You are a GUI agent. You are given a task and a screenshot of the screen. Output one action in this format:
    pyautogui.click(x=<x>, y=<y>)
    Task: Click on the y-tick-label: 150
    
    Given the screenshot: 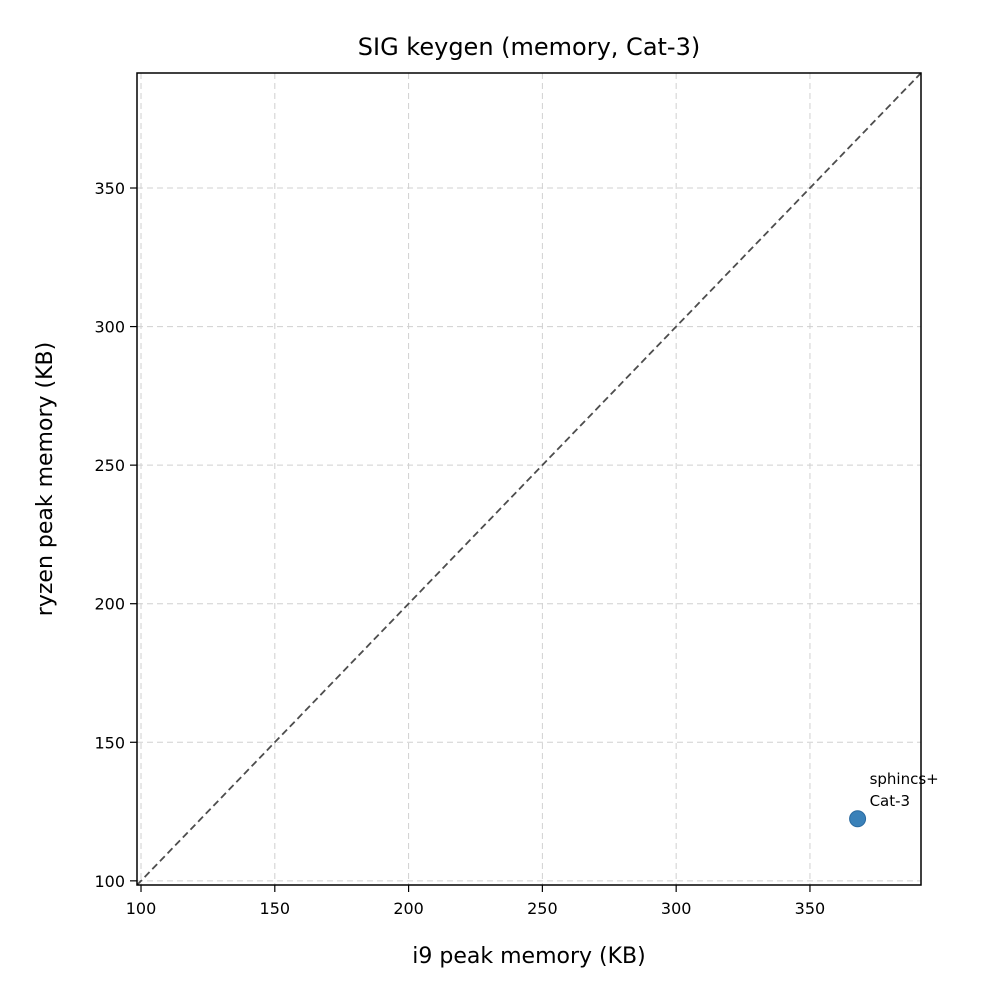 What is the action you would take?
    pyautogui.click(x=109, y=742)
    